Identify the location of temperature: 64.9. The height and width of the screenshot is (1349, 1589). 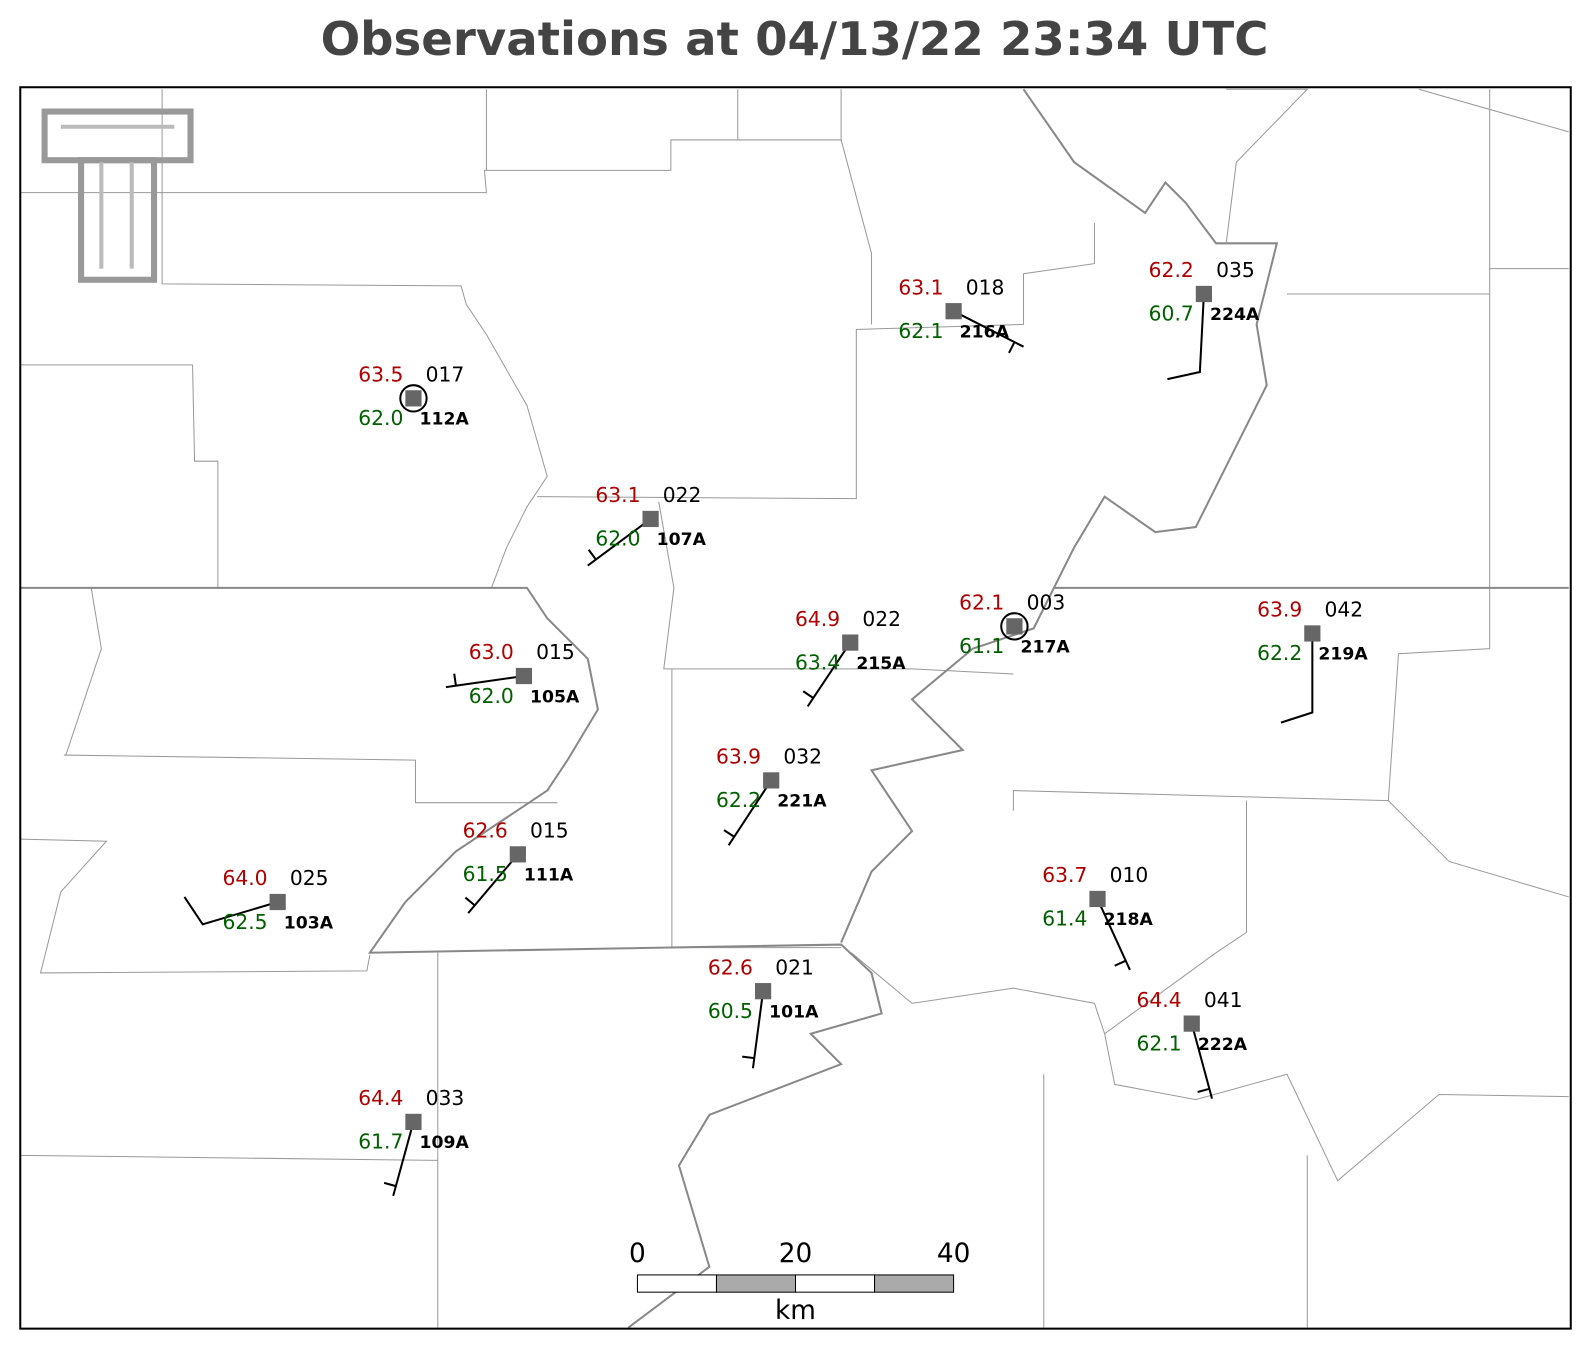
(817, 619).